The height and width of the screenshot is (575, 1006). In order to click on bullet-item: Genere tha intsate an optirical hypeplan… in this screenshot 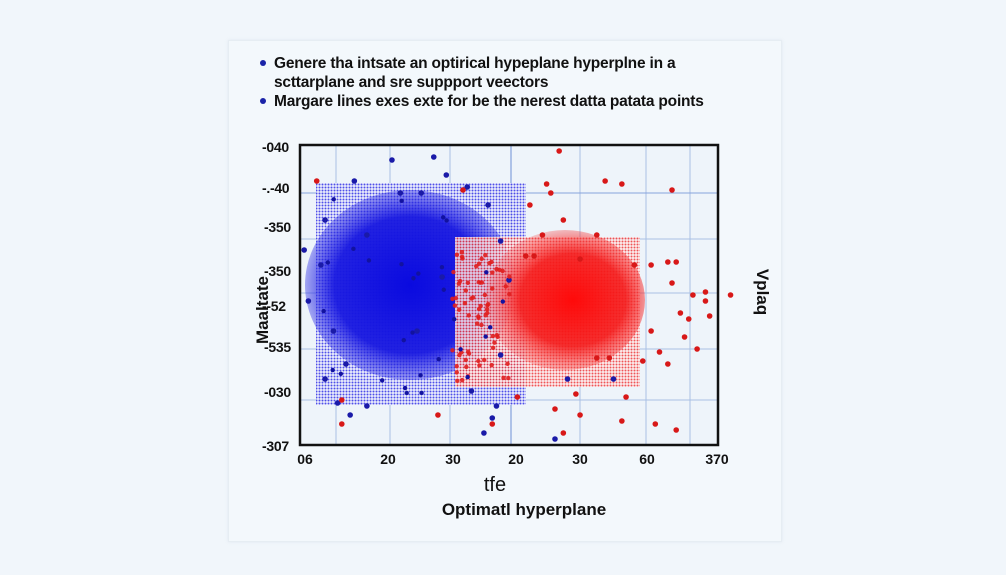, I will do `click(508, 73)`.